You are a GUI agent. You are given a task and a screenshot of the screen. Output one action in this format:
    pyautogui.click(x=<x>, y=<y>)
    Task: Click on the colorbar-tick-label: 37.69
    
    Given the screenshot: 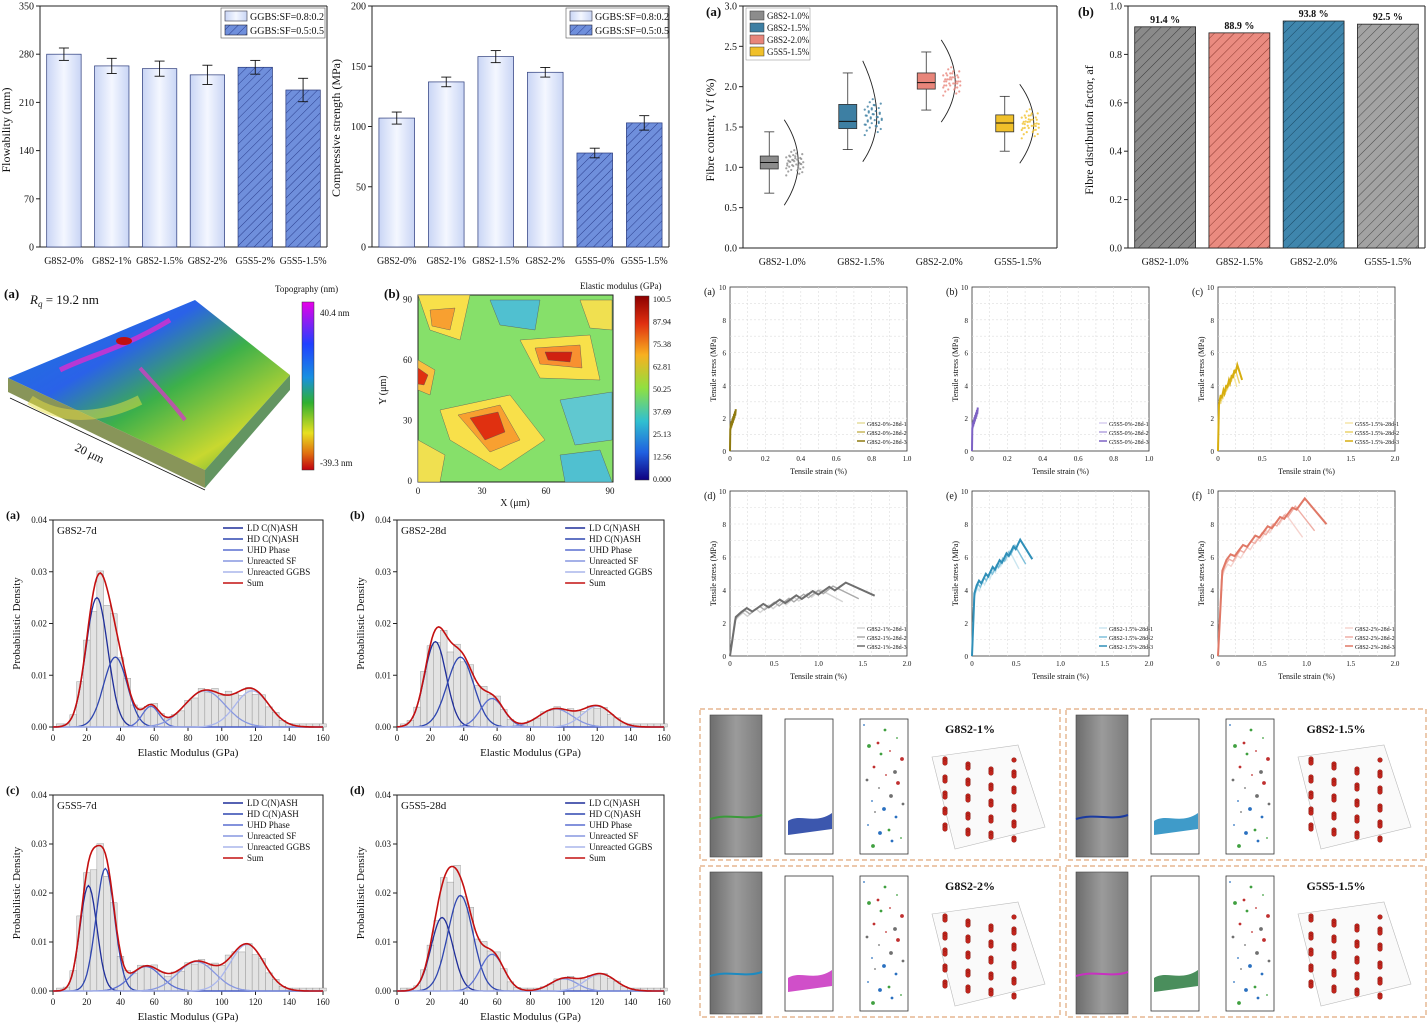 What is the action you would take?
    pyautogui.click(x=662, y=412)
    